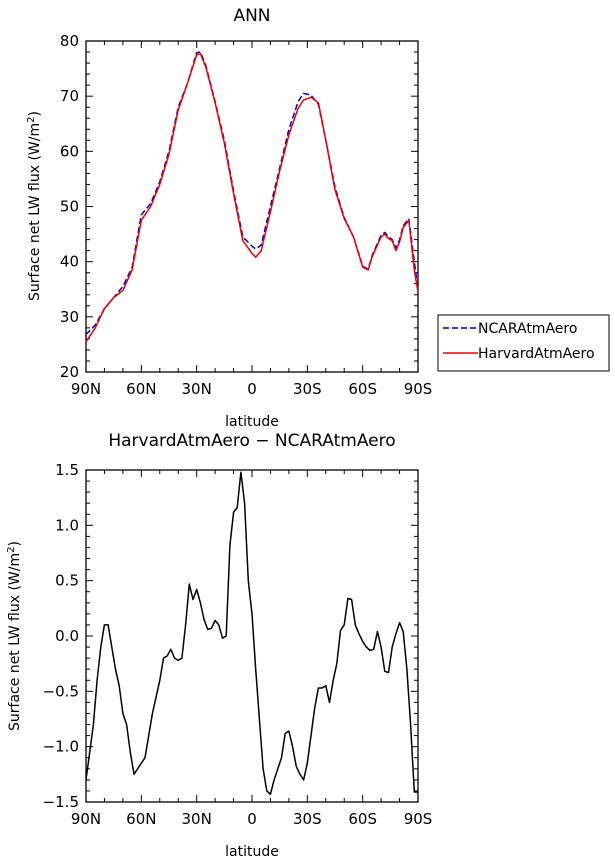 The image size is (615, 861). What do you see at coordinates (69, 151) in the screenshot?
I see `y-tick-label: 60` at bounding box center [69, 151].